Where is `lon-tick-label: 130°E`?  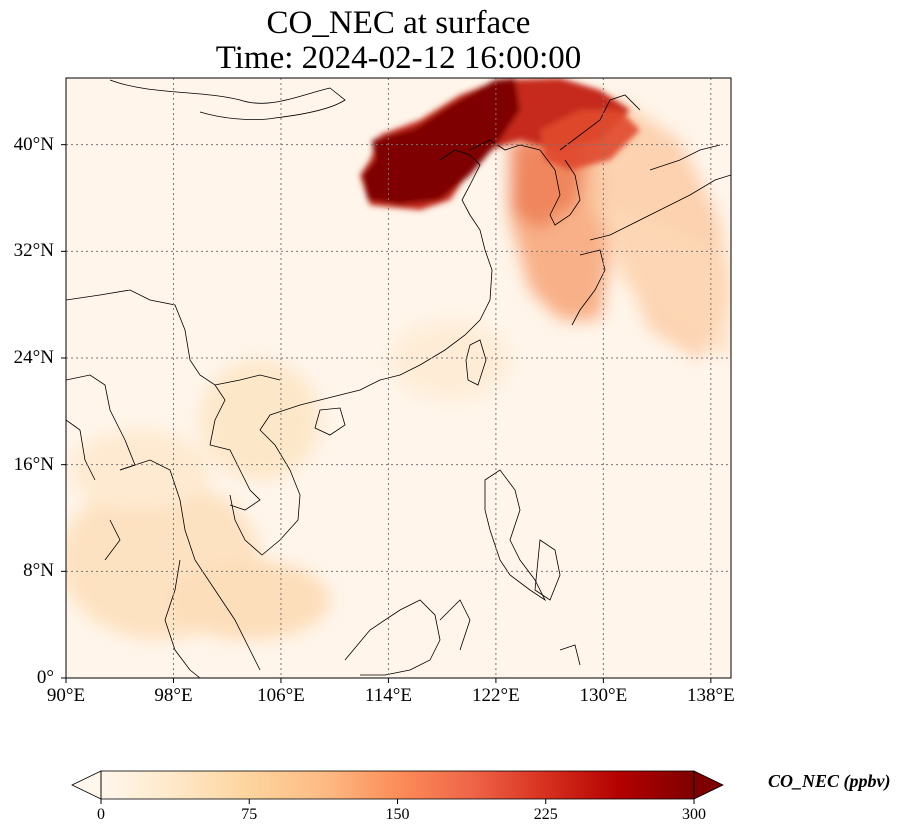
lon-tick-label: 130°E is located at coordinates (603, 695).